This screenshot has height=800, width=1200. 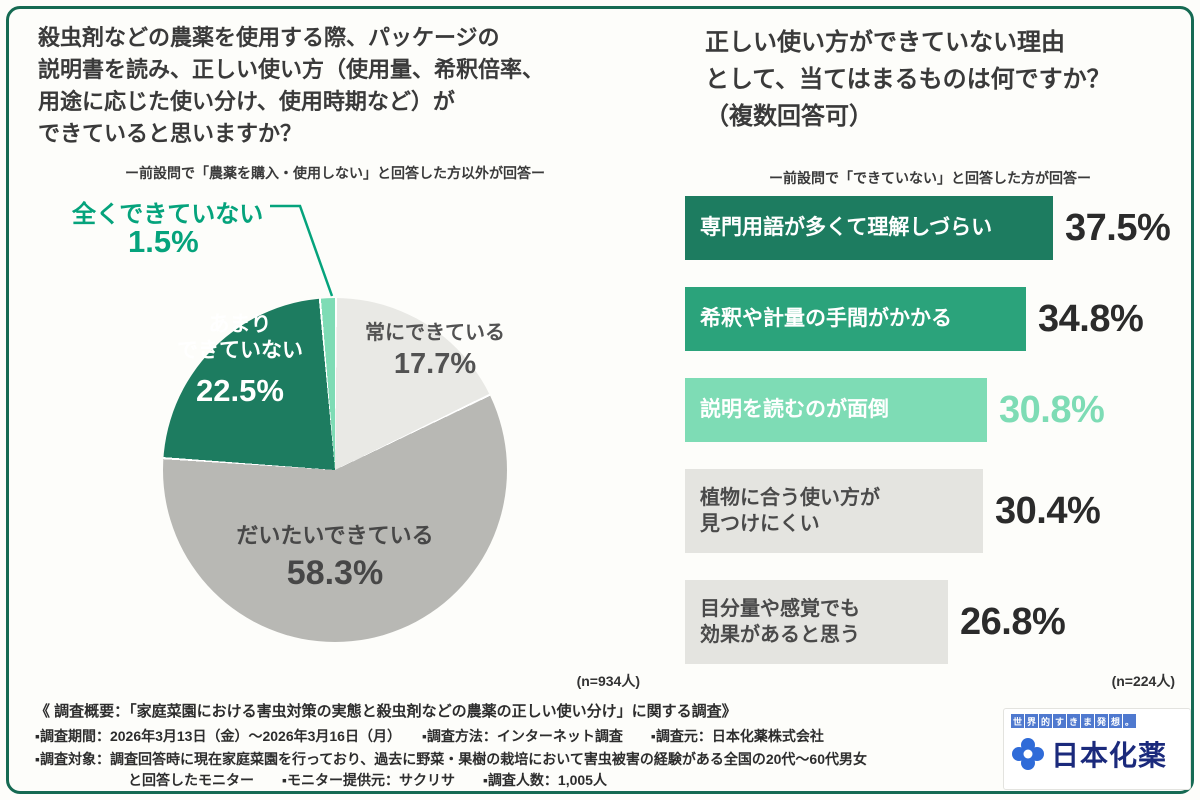 I want to click on company-logo: 日本化薬, so click(x=1097, y=754).